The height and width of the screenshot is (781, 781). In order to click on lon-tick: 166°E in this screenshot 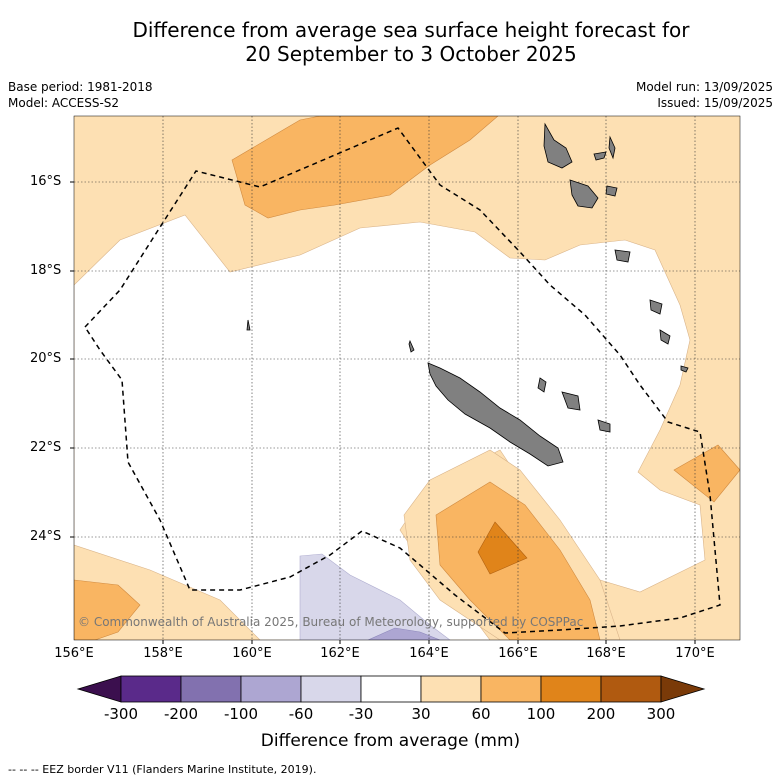, I will do `click(518, 653)`.